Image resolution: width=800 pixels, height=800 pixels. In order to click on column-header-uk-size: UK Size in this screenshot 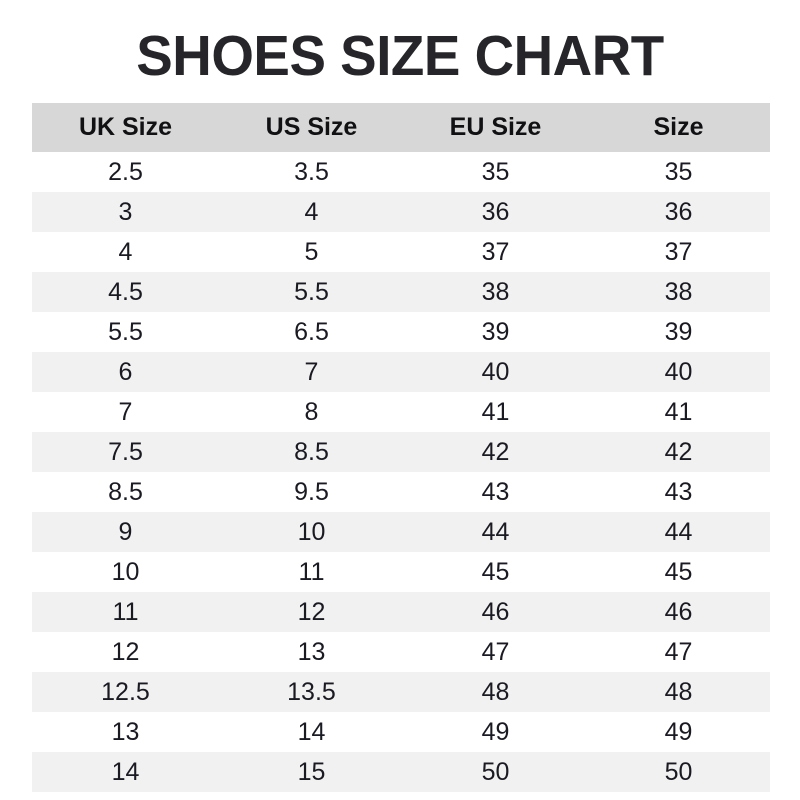, I will do `click(125, 127)`.